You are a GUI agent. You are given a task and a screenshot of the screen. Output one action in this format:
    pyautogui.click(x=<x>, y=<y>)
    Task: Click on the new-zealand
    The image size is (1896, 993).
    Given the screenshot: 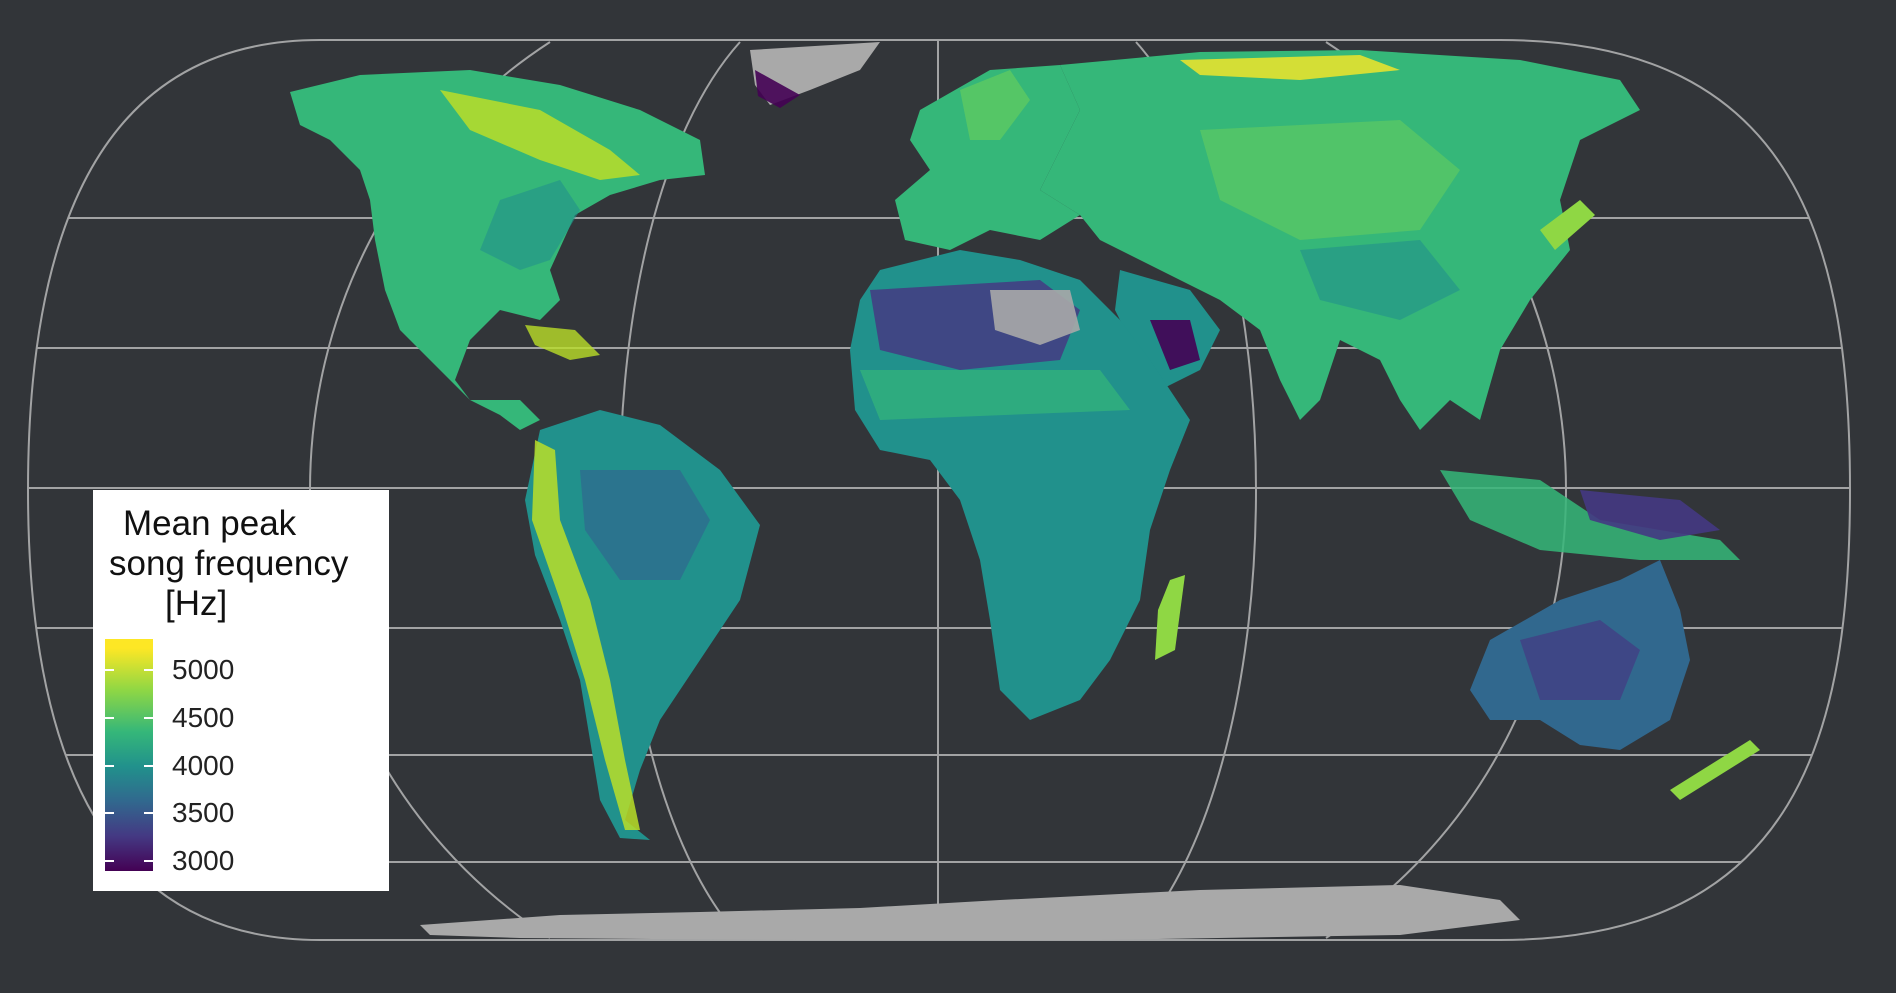 What is the action you would take?
    pyautogui.click(x=1715, y=770)
    